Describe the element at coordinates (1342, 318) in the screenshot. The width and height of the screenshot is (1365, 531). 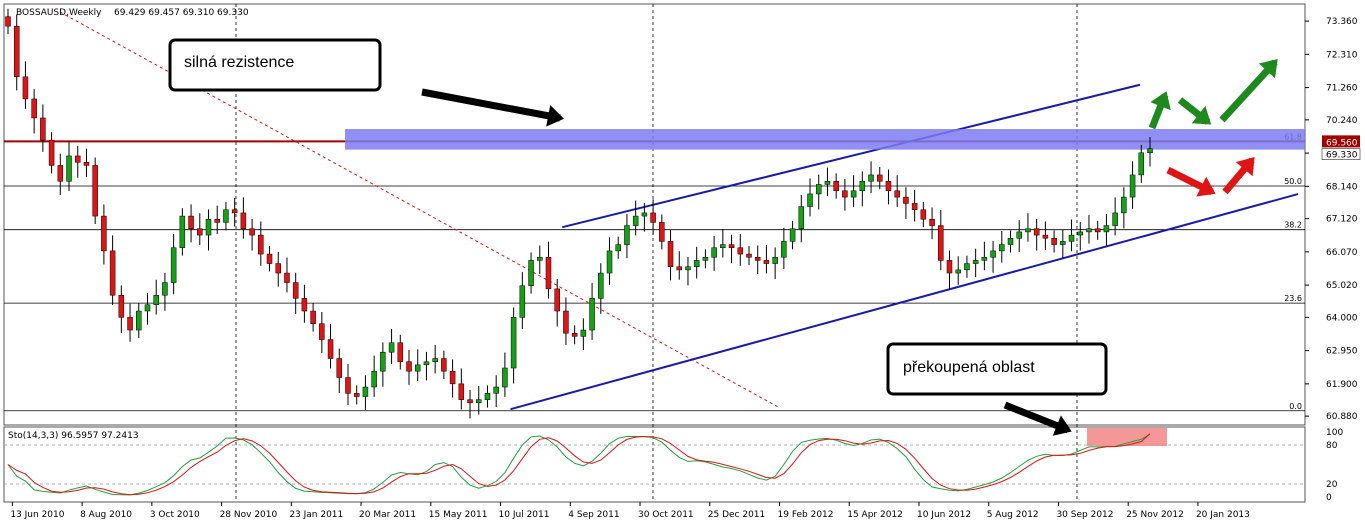
I see `price-axis-label: 64.000` at that location.